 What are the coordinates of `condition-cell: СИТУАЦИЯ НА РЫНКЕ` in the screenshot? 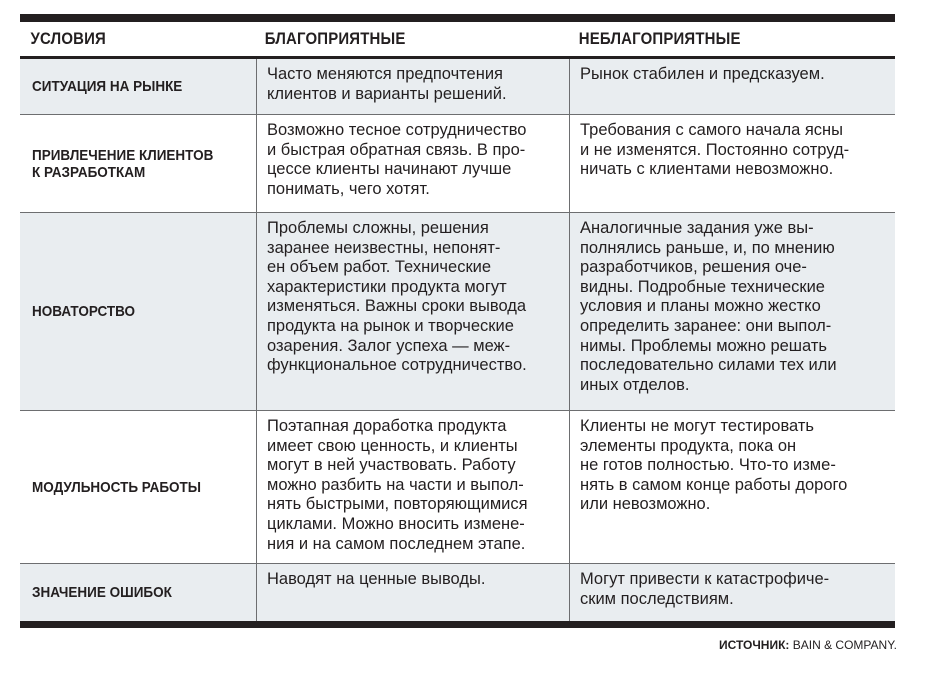 It's located at (138, 86).